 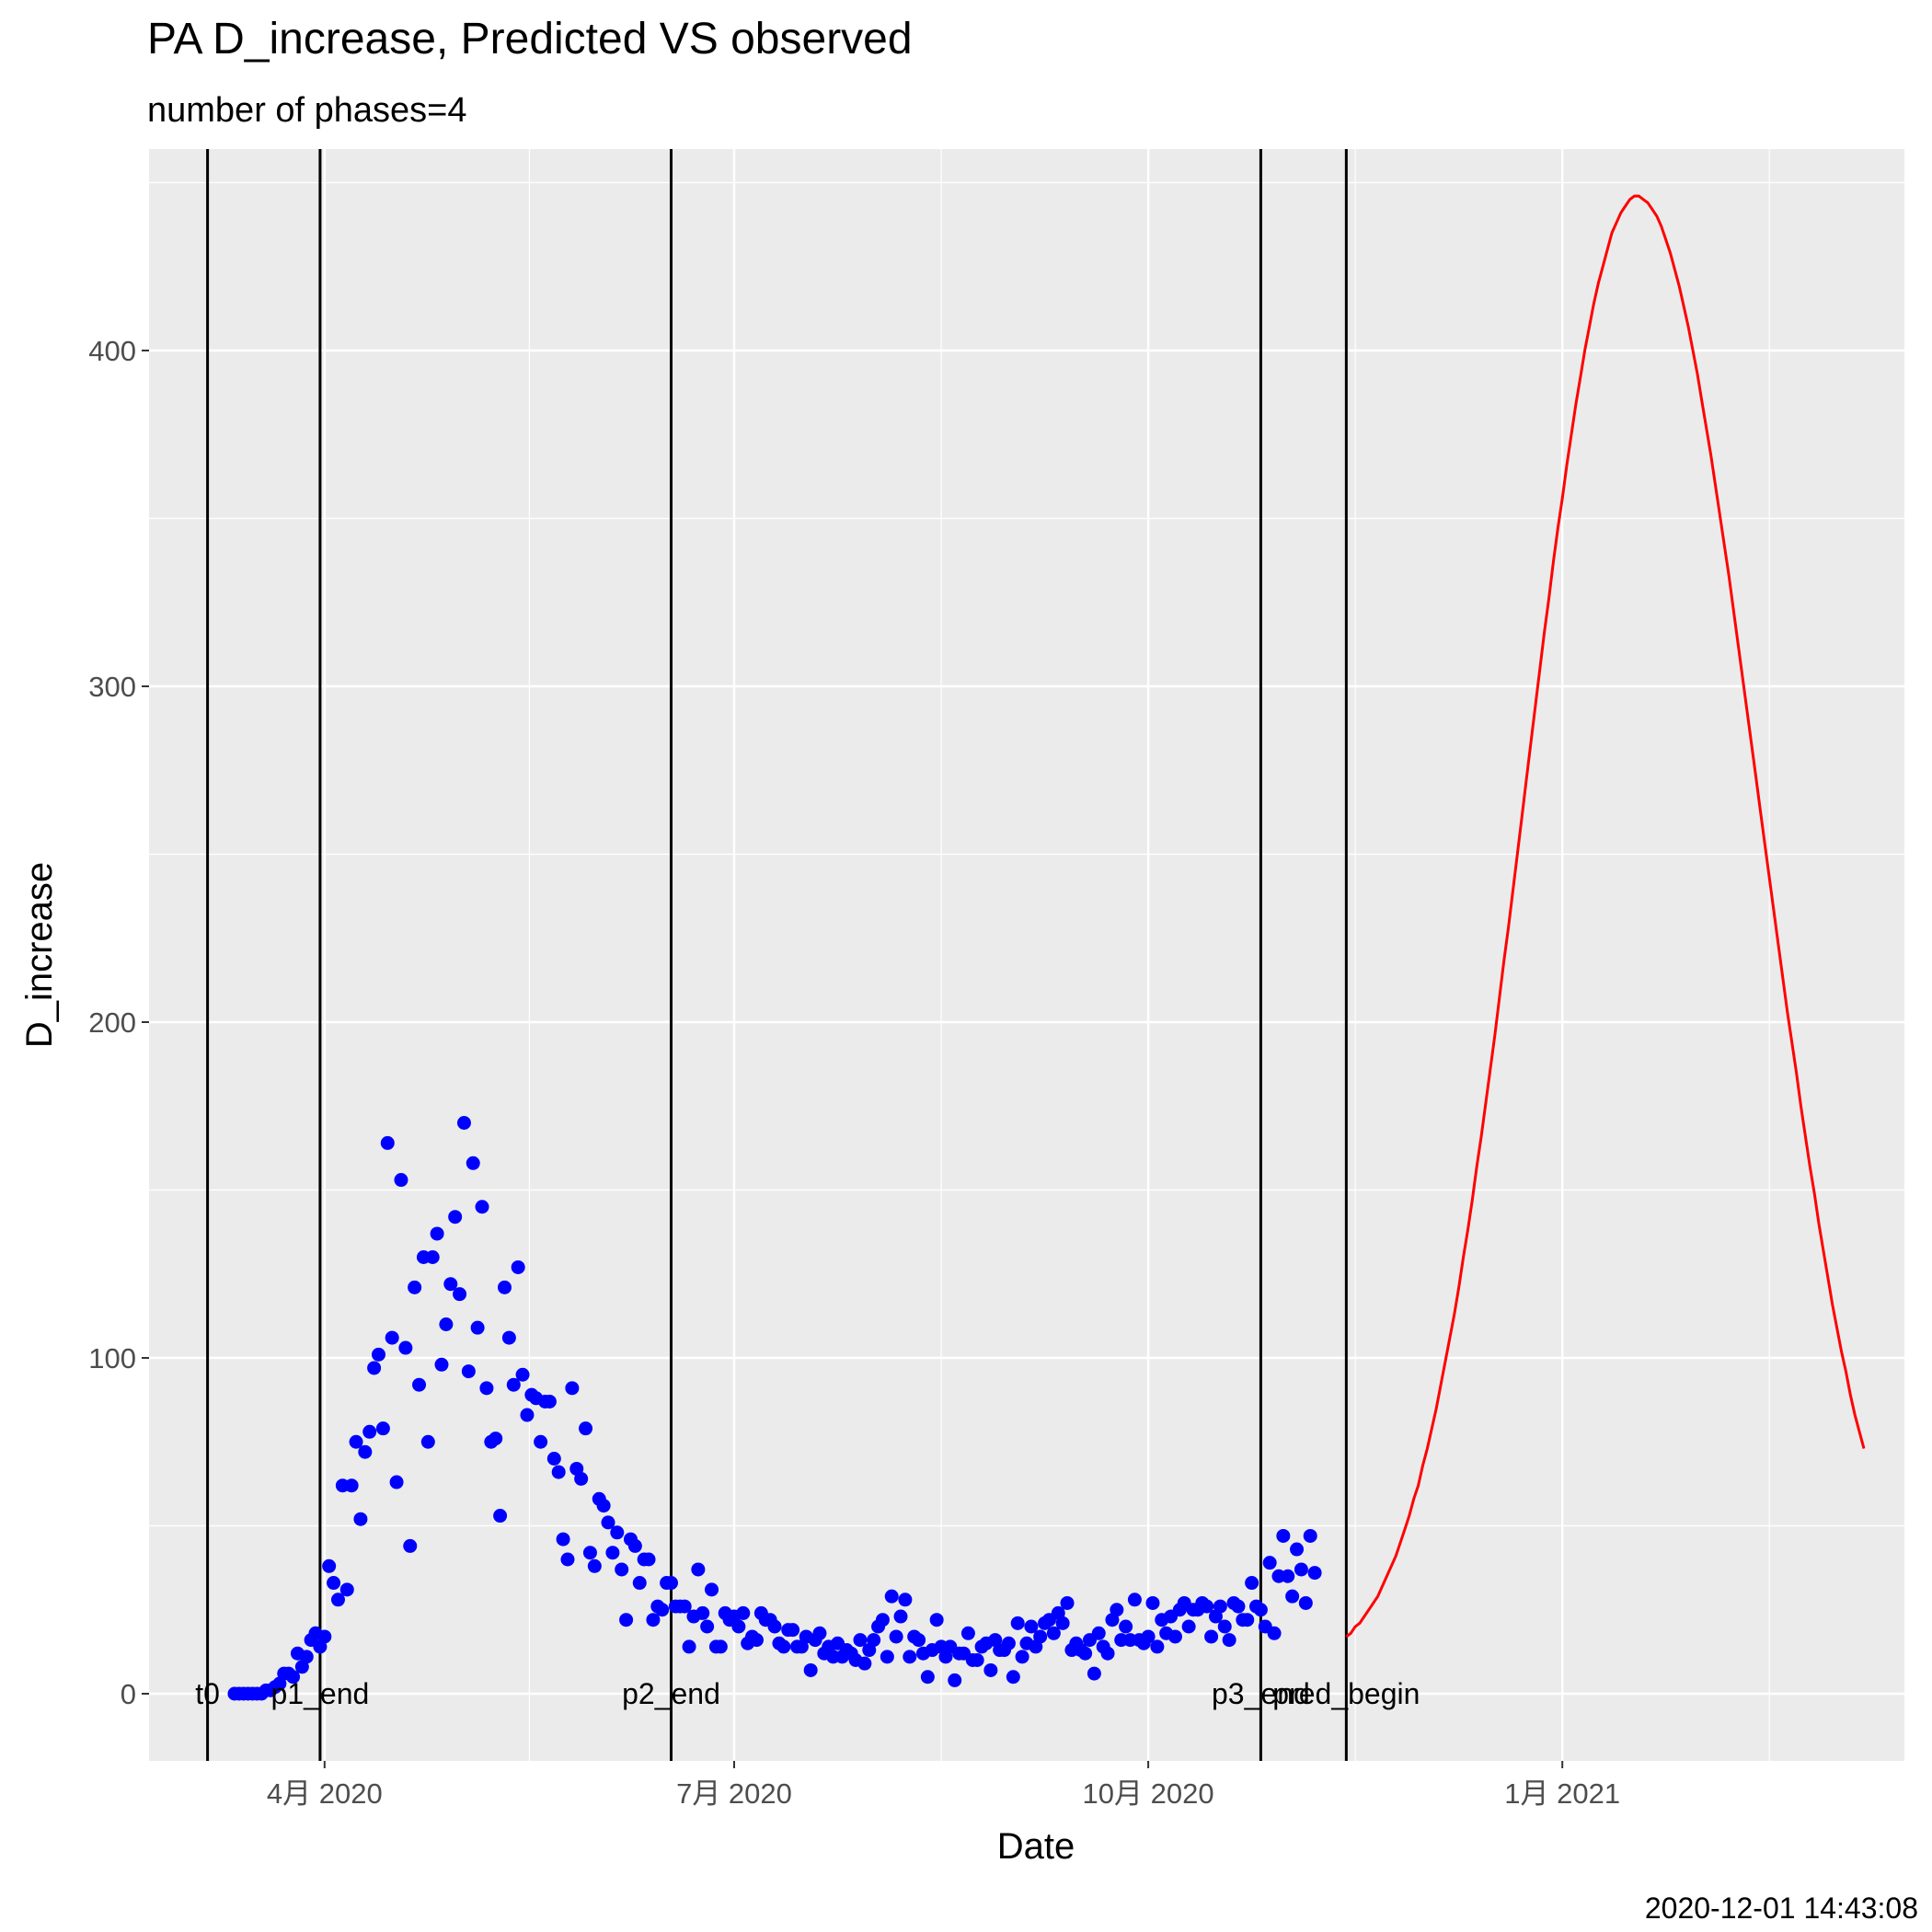 I want to click on x-tick-label: 7月 2020, so click(x=734, y=1793).